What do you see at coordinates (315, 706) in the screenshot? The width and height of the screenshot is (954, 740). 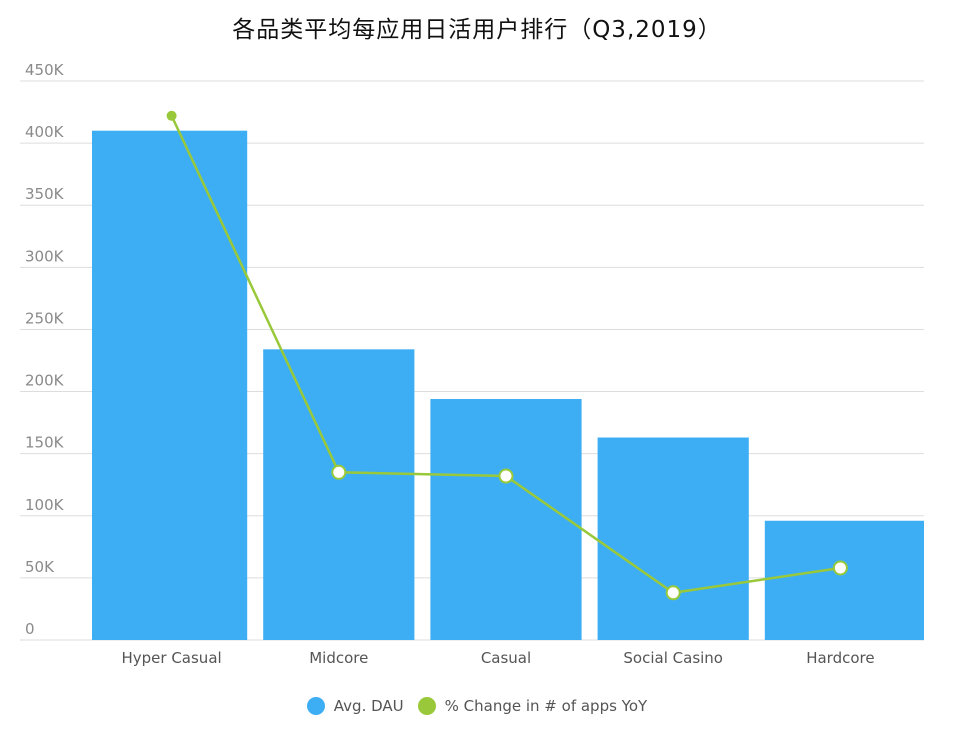 I see `legend-swatch-avg-dau` at bounding box center [315, 706].